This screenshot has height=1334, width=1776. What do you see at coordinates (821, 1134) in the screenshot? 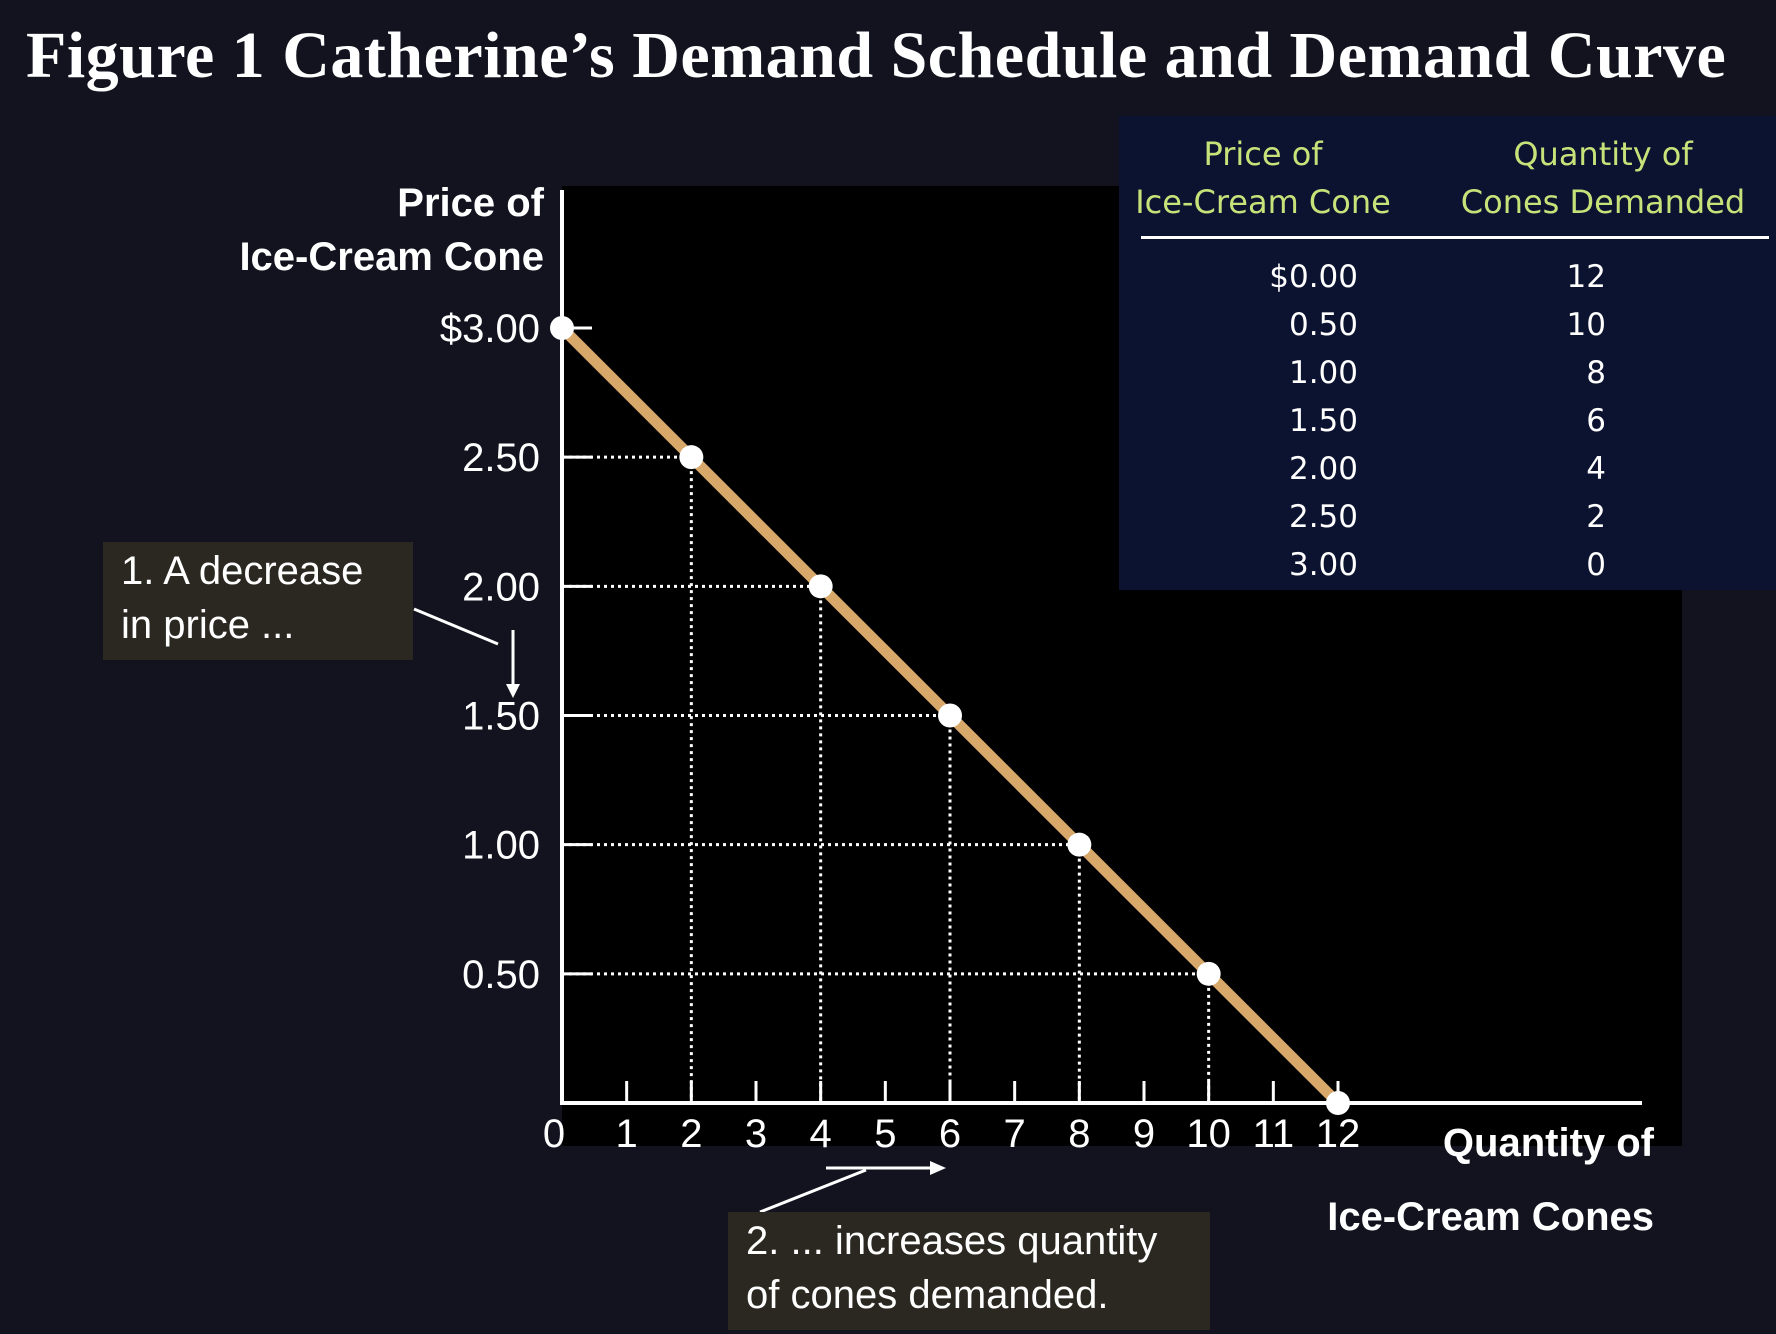
I see `x-tick-label: 4` at bounding box center [821, 1134].